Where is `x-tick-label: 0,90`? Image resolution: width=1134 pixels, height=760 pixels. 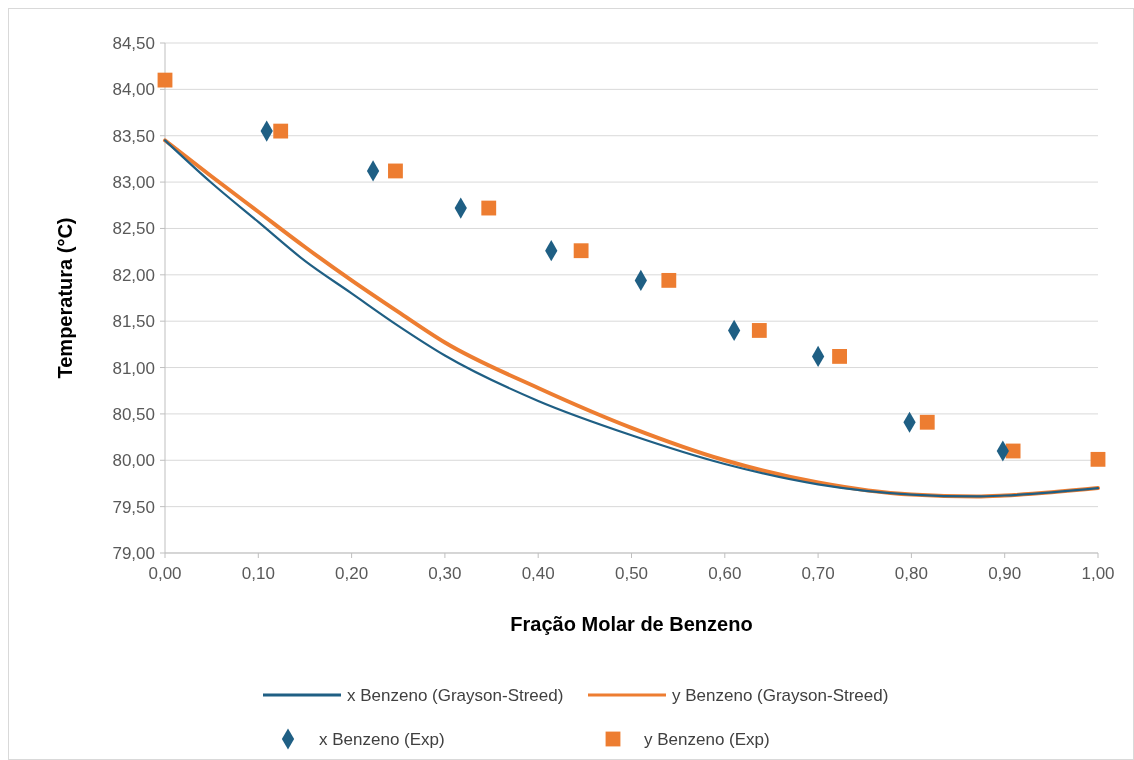 x-tick-label: 0,90 is located at coordinates (1005, 573).